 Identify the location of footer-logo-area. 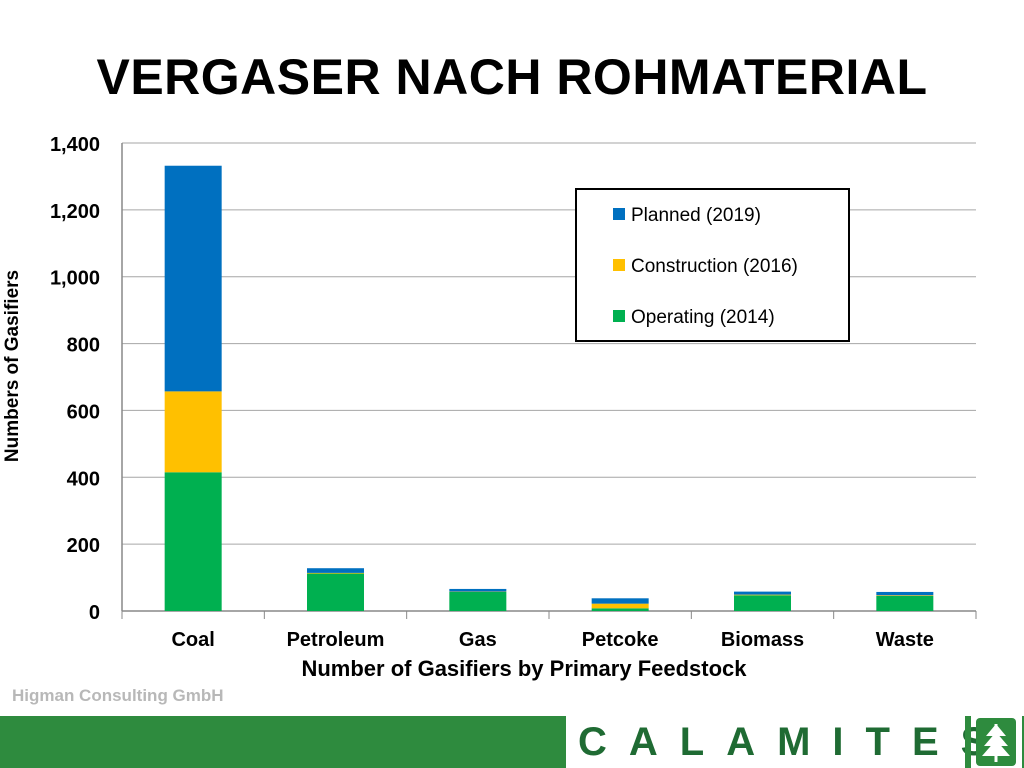
(794, 742).